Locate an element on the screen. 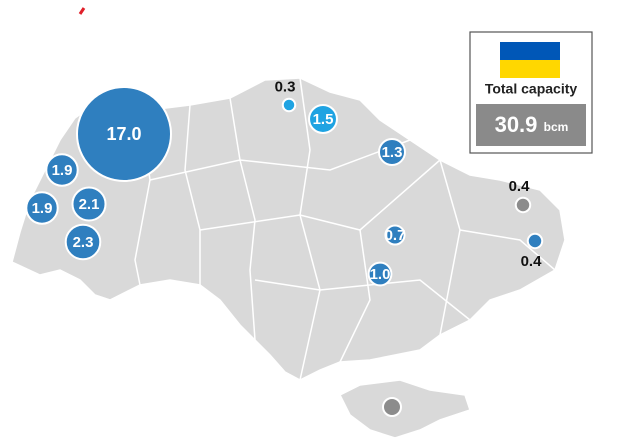 The image size is (622, 439). total-box is located at coordinates (531, 125).